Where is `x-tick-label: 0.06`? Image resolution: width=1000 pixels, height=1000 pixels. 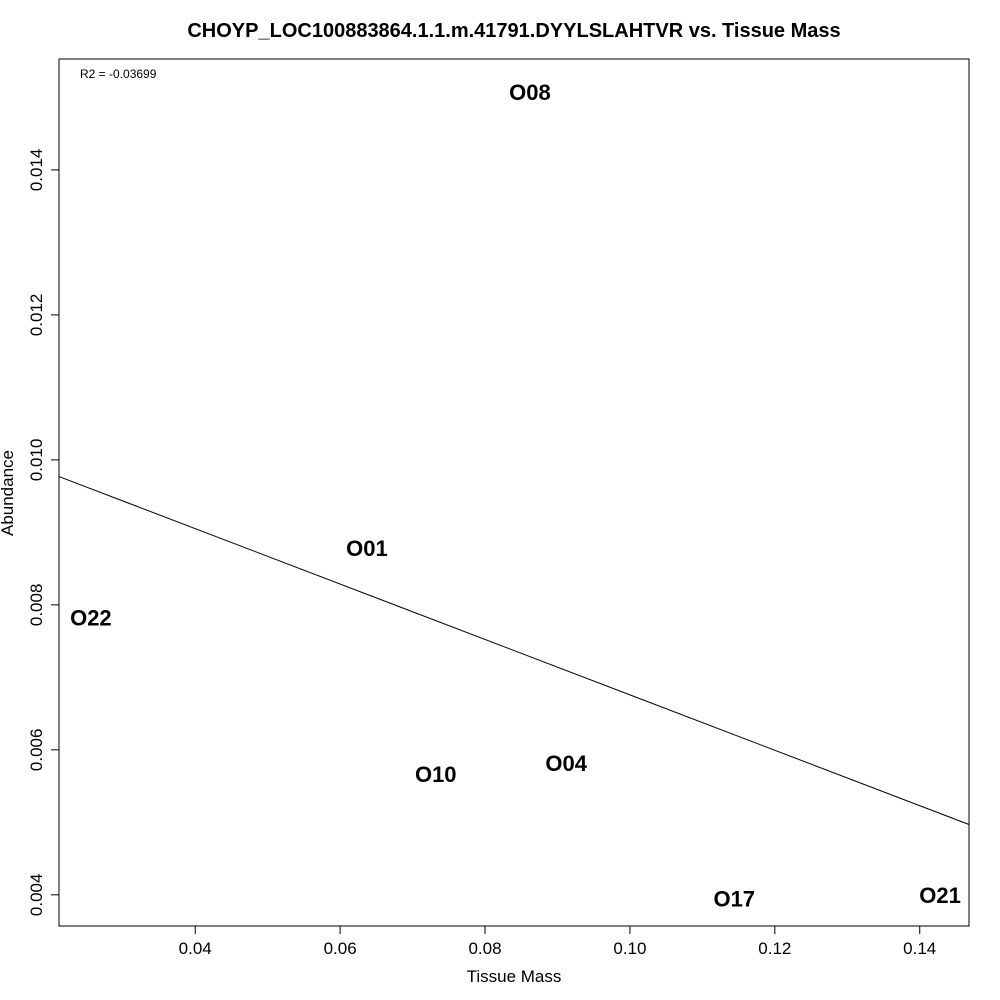 x-tick-label: 0.06 is located at coordinates (340, 948).